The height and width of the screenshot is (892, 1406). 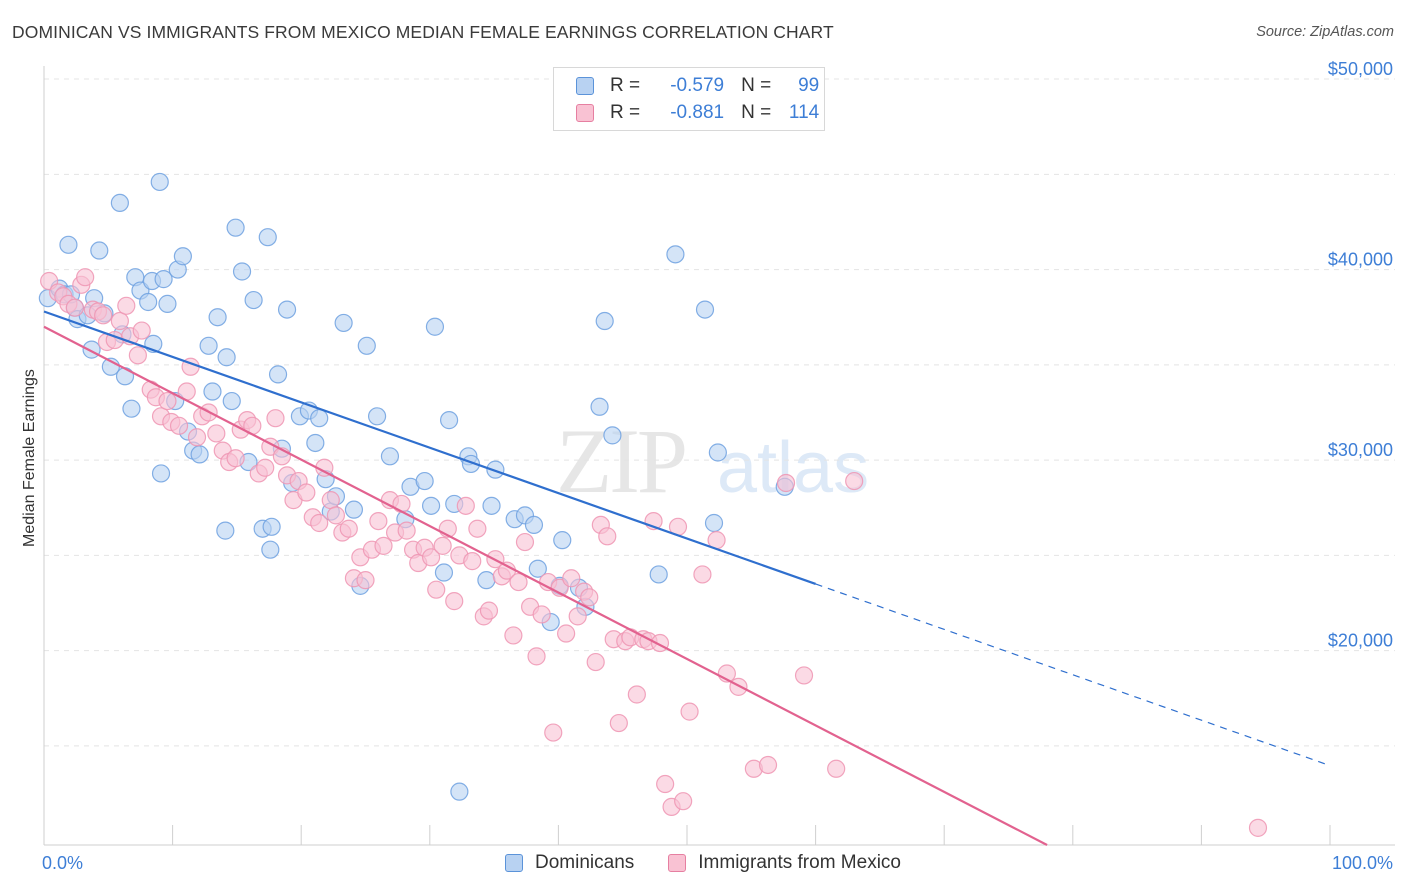 What do you see at coordinates (677, 863) in the screenshot?
I see `series-swatch-mexico` at bounding box center [677, 863].